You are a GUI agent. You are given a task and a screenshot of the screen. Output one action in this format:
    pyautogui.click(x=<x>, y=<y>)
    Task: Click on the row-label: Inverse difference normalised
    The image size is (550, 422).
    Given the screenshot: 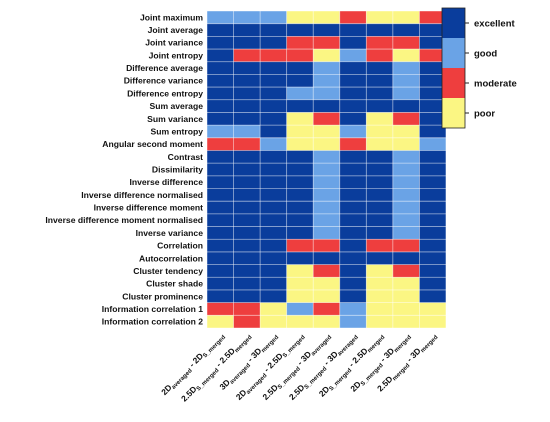 What is the action you would take?
    pyautogui.click(x=142, y=195)
    